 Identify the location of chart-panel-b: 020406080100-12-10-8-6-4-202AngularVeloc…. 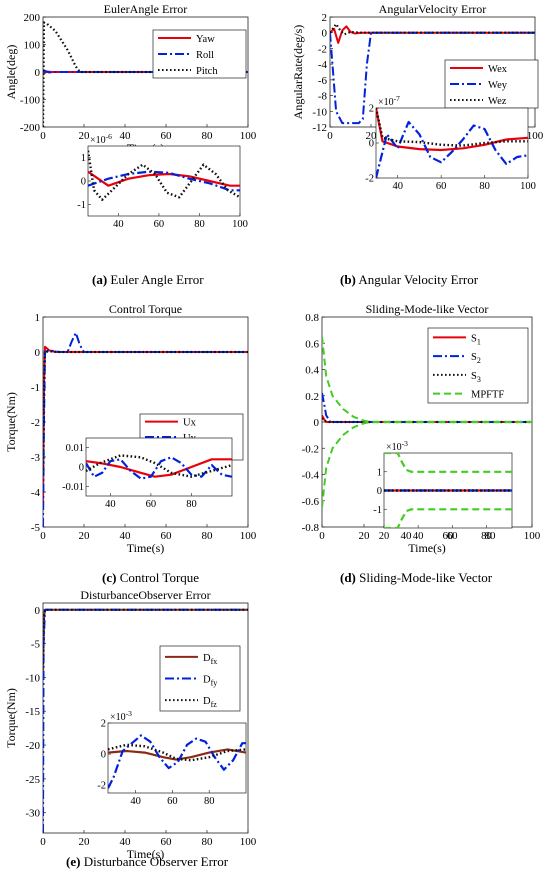
(417, 97).